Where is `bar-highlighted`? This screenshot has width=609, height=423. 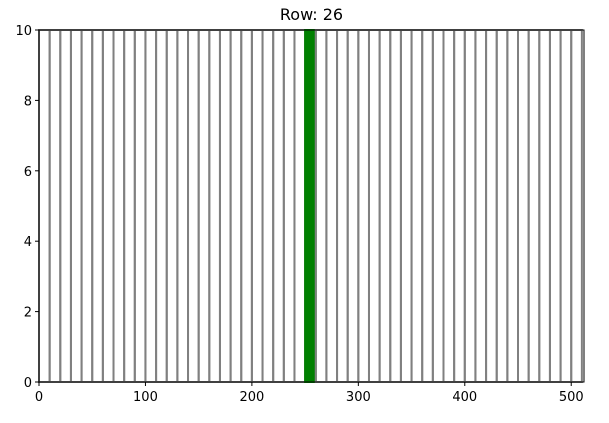
bar-highlighted is located at coordinates (310, 206).